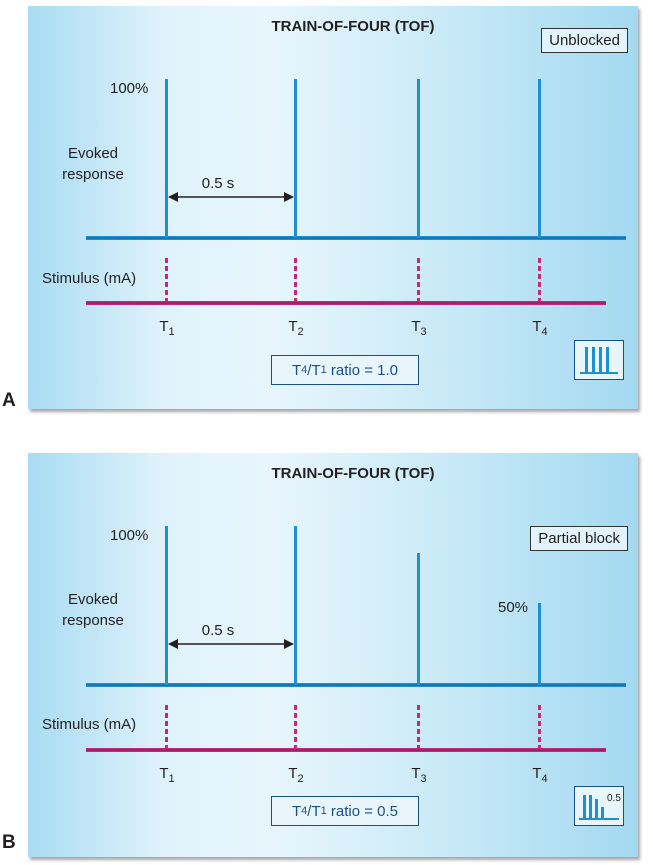  What do you see at coordinates (345, 811) in the screenshot?
I see `panel-b-ratio-box: T 4/T 1 ratio = 0.5` at bounding box center [345, 811].